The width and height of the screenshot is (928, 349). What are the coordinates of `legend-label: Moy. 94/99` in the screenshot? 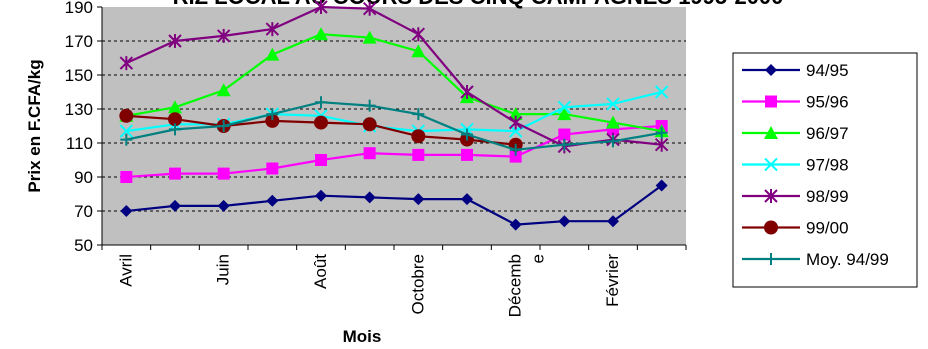 It's located at (847, 259).